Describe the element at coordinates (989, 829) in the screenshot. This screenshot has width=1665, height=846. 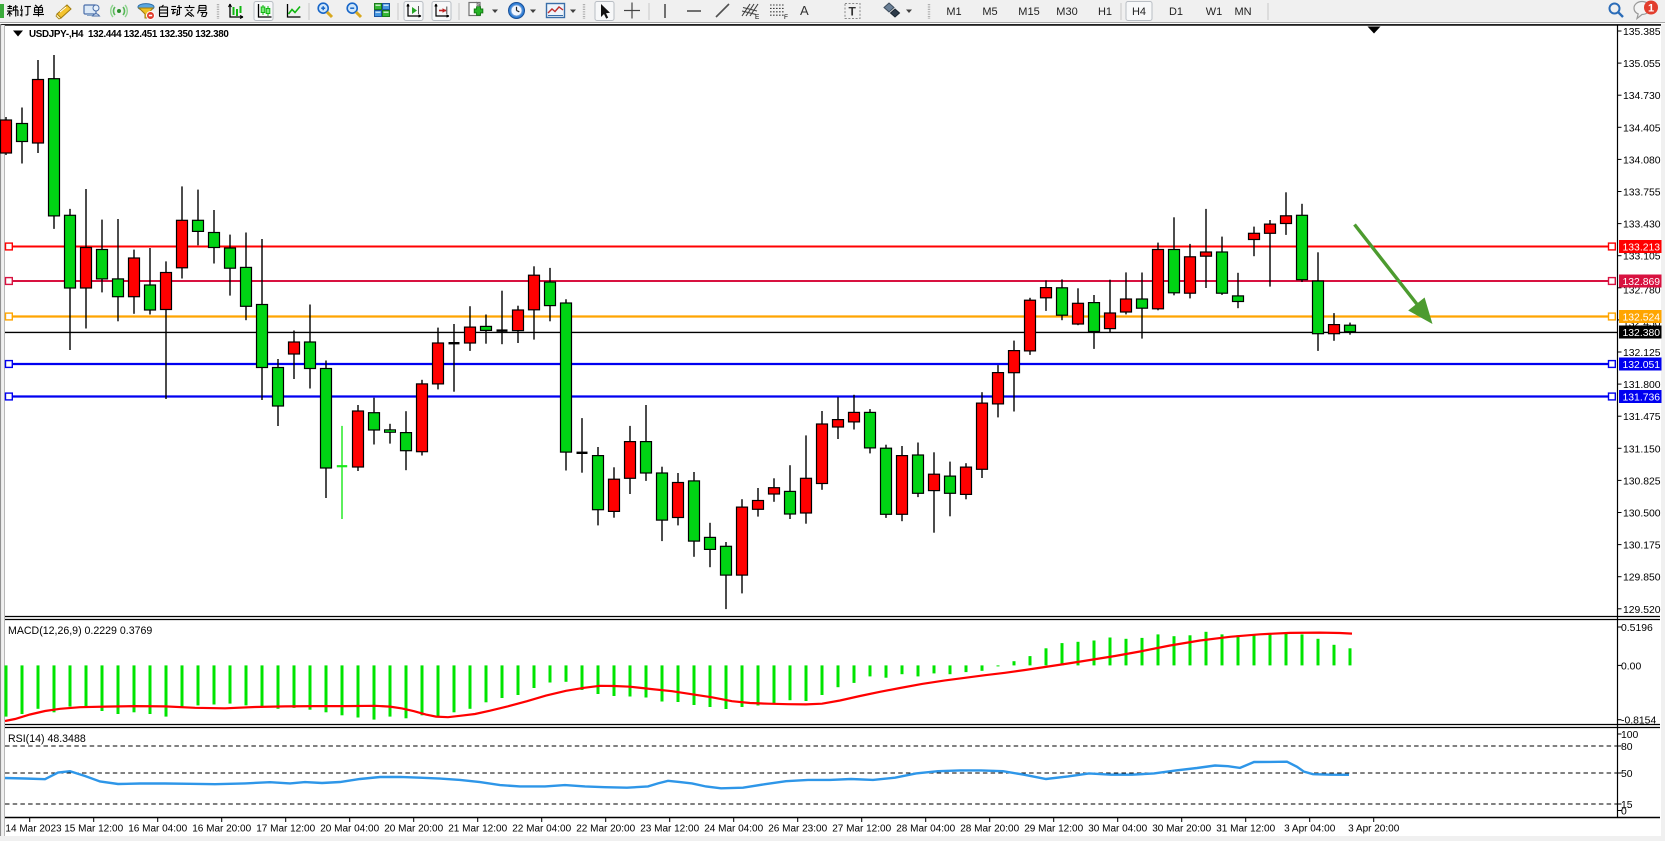
I see `svg-text: 28 Mar 20:00` at that location.